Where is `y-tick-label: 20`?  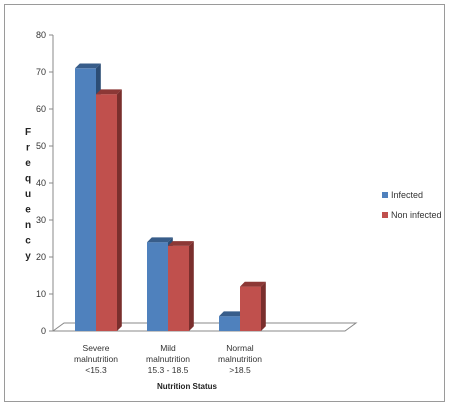 y-tick-label: 20 is located at coordinates (41, 257).